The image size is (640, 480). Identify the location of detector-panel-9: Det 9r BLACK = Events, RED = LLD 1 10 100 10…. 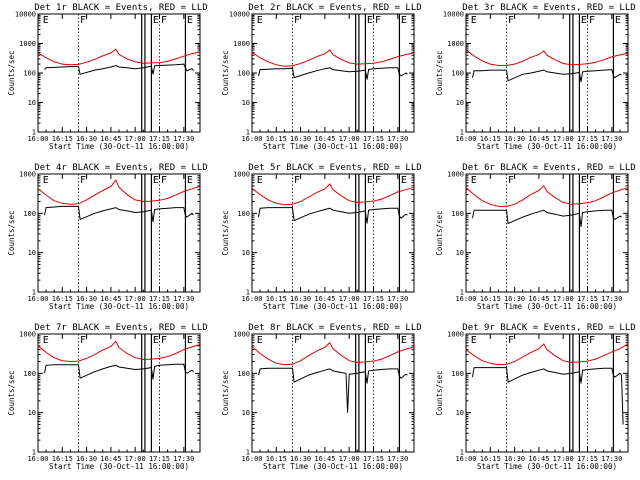
(535, 397).